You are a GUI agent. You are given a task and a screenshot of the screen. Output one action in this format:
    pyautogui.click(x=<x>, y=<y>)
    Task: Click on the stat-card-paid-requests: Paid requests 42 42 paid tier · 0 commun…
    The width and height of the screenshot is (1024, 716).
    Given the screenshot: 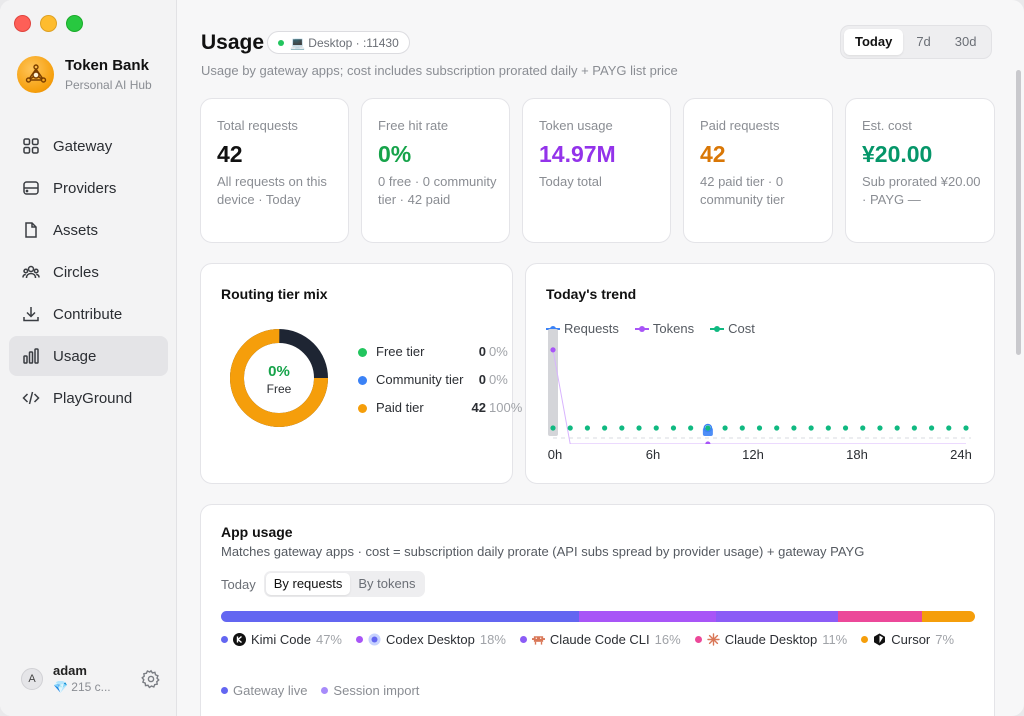 What is the action you would take?
    pyautogui.click(x=758, y=170)
    